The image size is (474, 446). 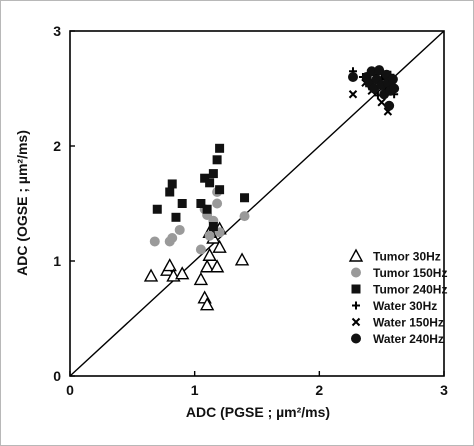 I want to click on y-tick-label: 2, so click(x=57, y=146).